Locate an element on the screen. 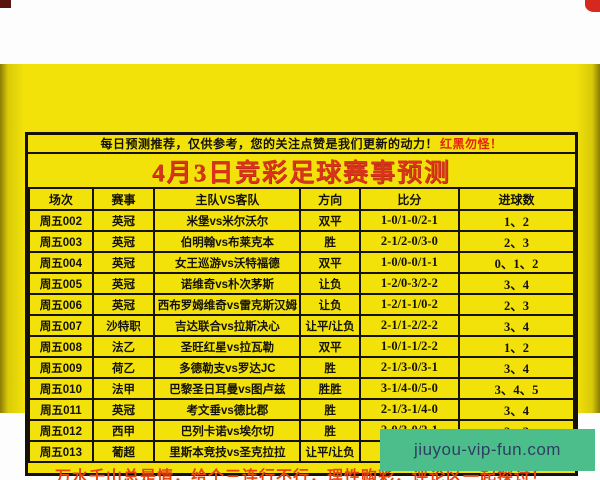 Image resolution: width=600 pixels, height=480 pixels. table-header-row: 场次 赛事 主队VS客队 方向 比分 进球数 is located at coordinates (302, 199).